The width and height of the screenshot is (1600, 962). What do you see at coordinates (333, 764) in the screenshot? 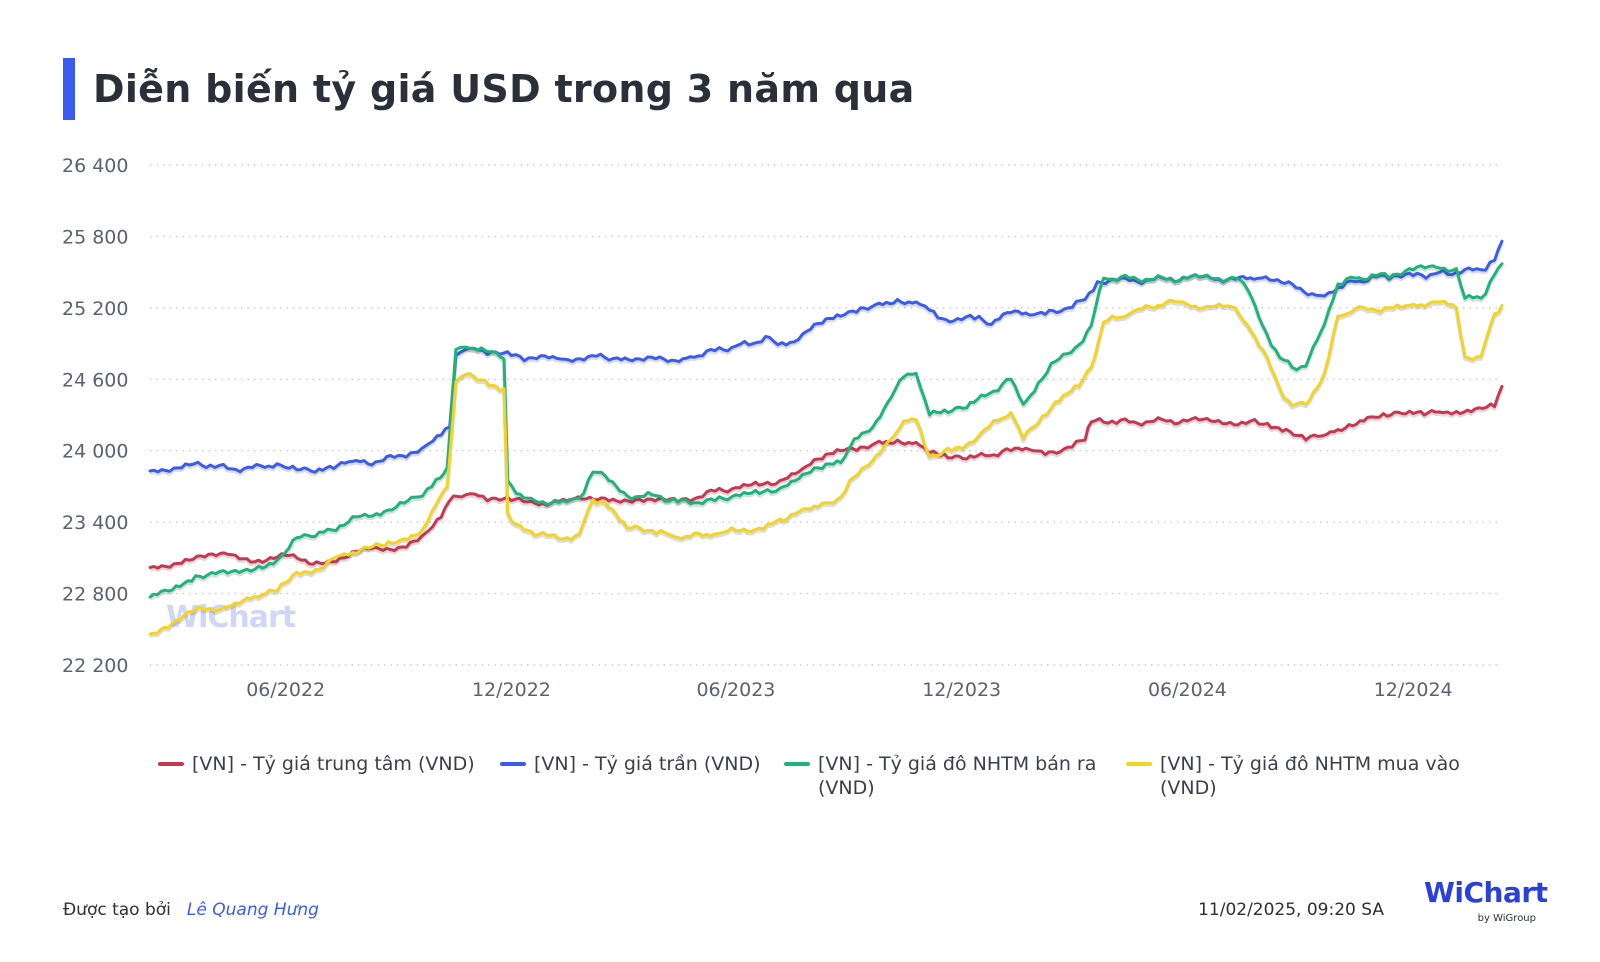
I see `legend-label-central: [VN] - Tỷ giá trung tâm (VND)` at bounding box center [333, 764].